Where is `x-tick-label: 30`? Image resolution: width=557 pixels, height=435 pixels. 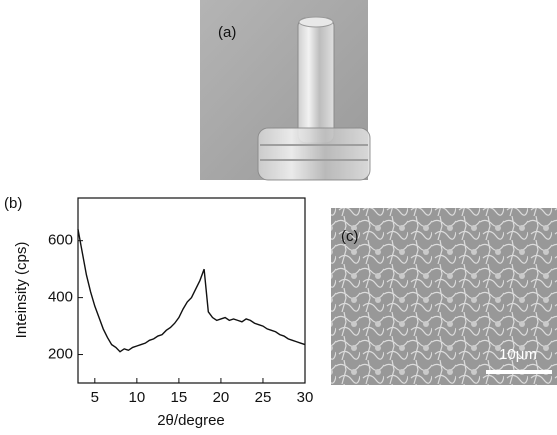 x-tick-label: 30 is located at coordinates (305, 397).